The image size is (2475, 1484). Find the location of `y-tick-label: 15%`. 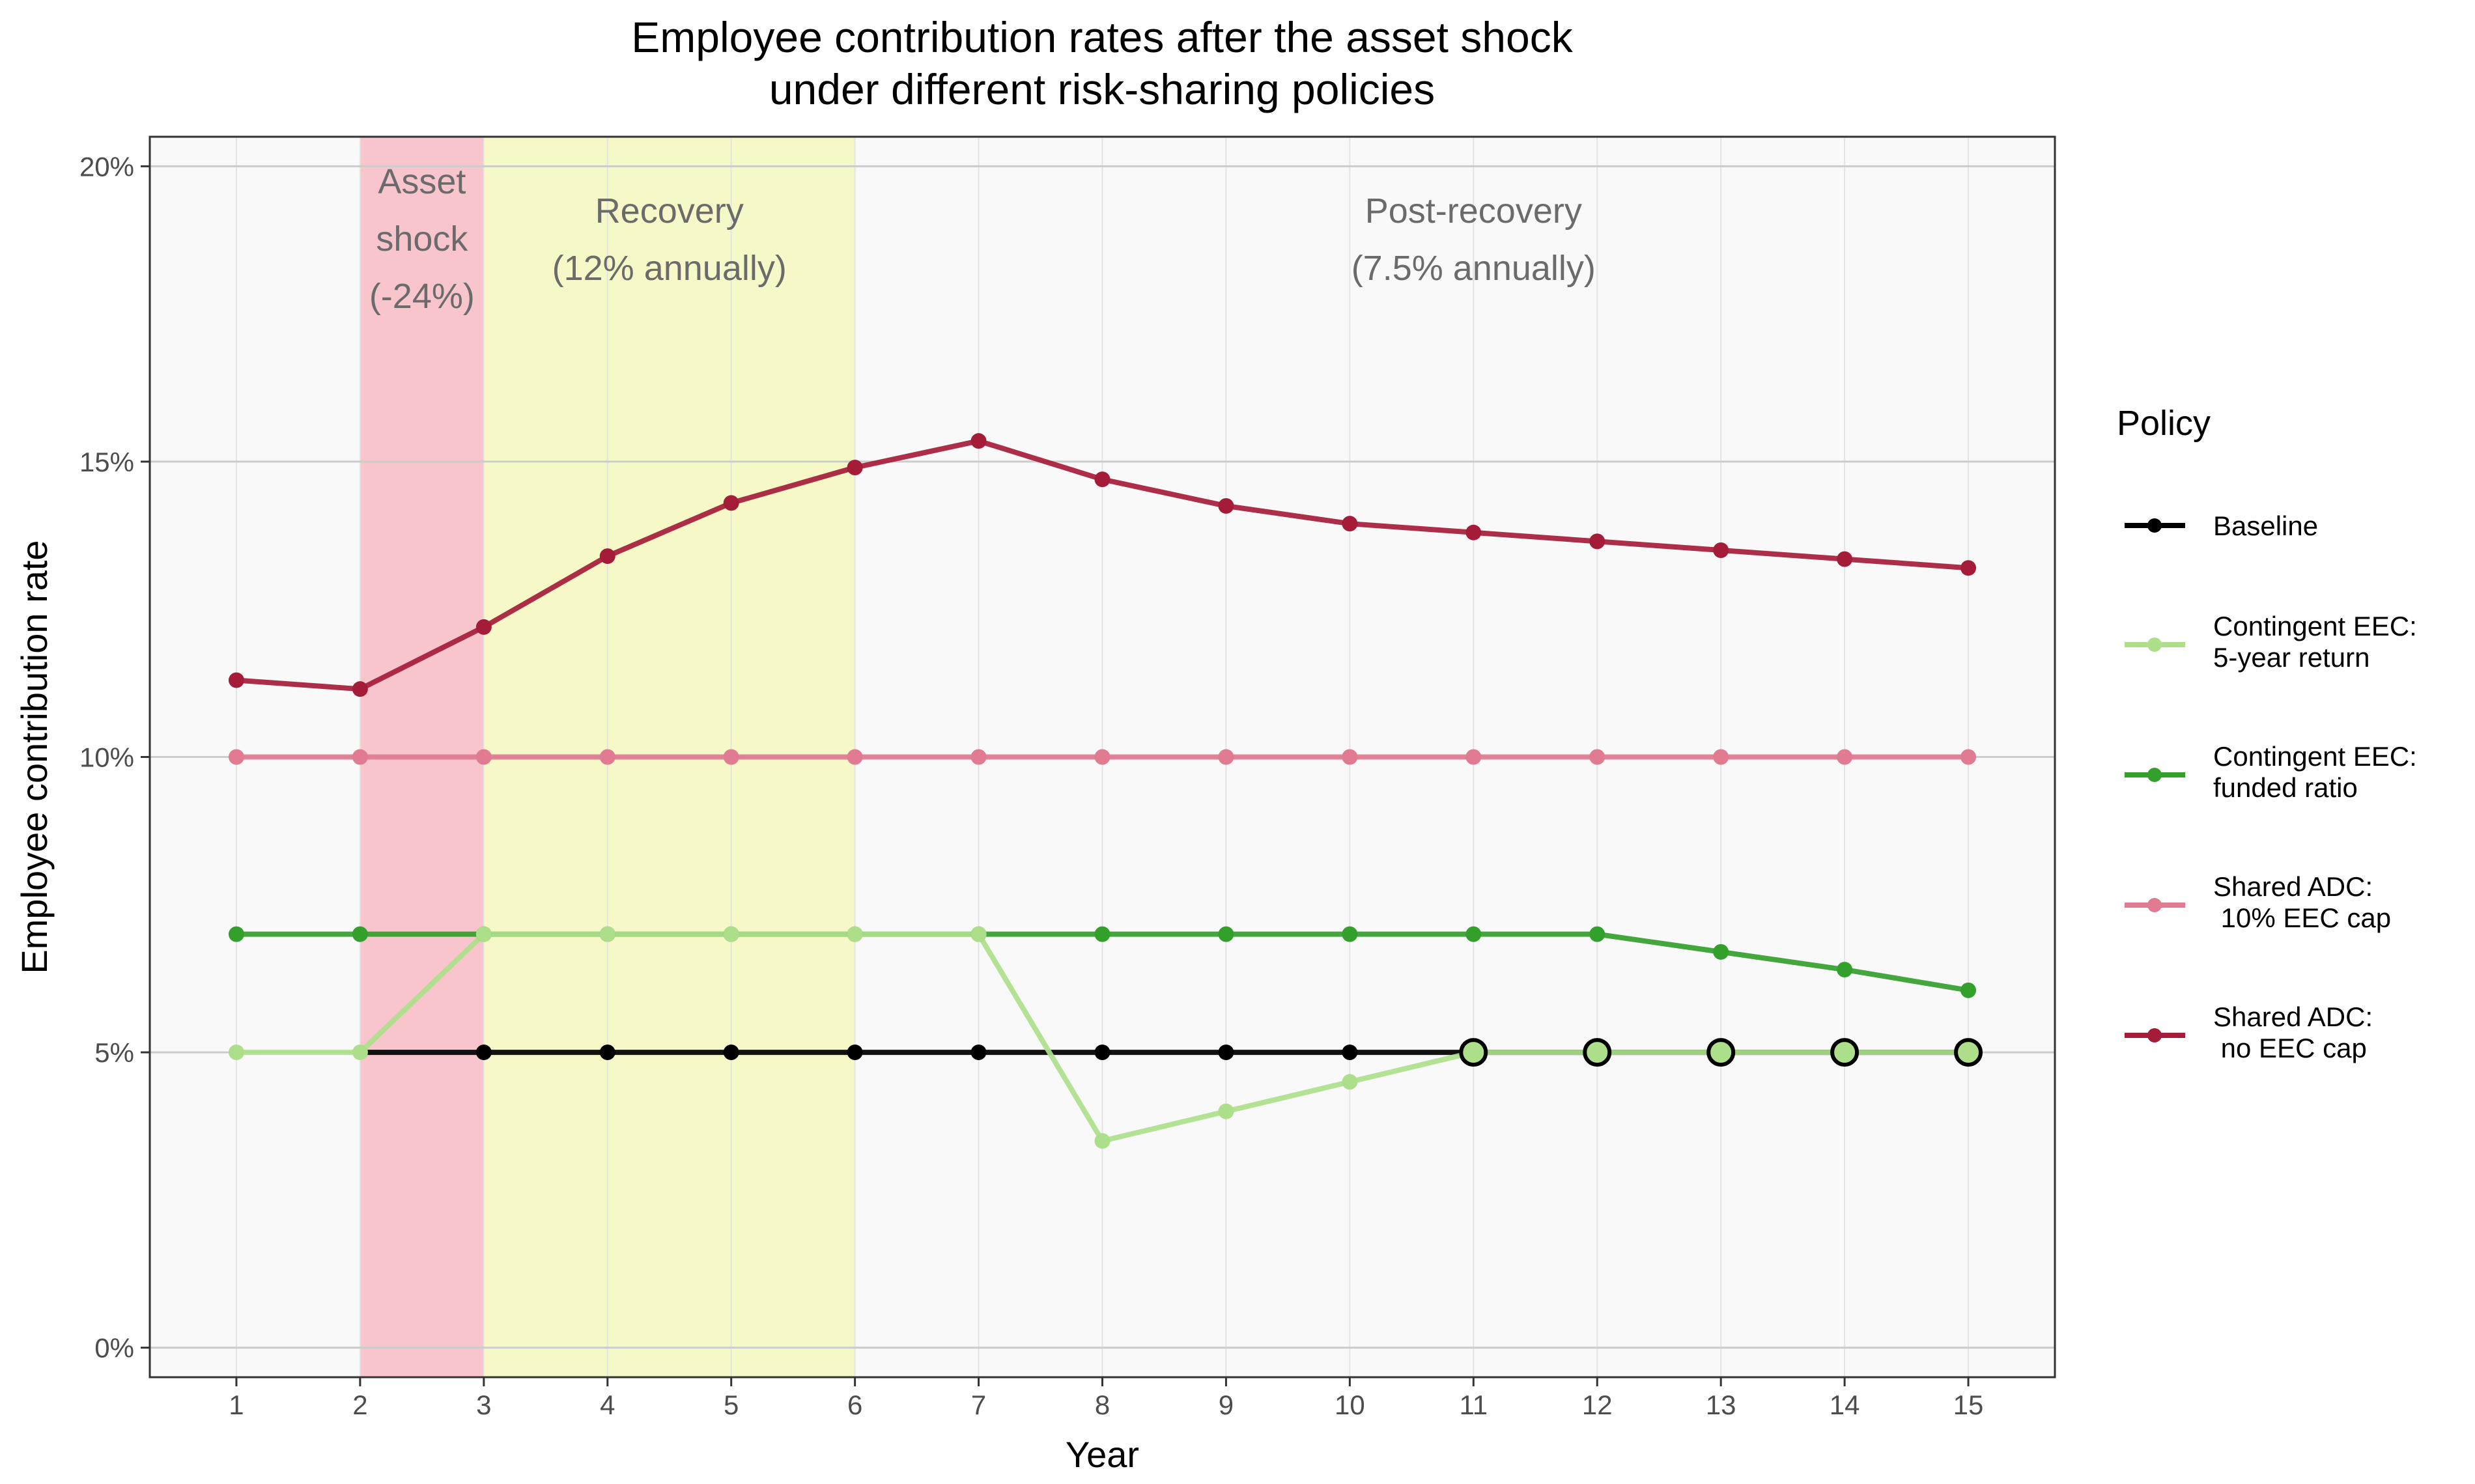

y-tick-label: 15% is located at coordinates (106, 462).